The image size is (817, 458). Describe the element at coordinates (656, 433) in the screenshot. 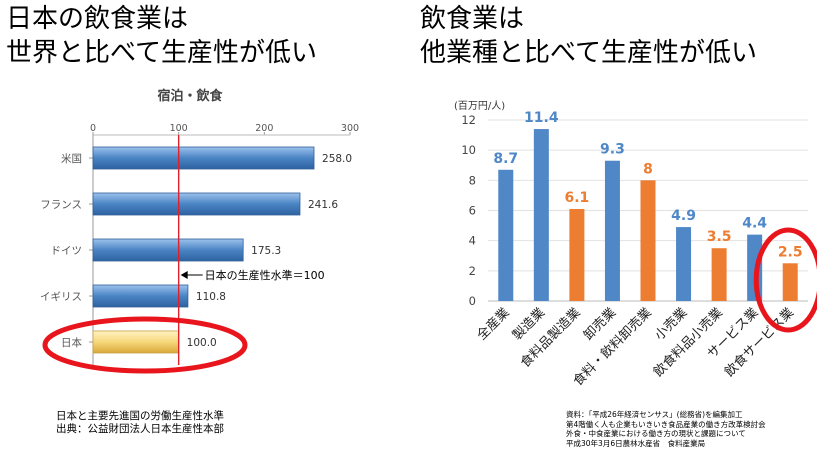

I see `right-note-line: 外食・中食産業における働き方の現状と課題について` at that location.